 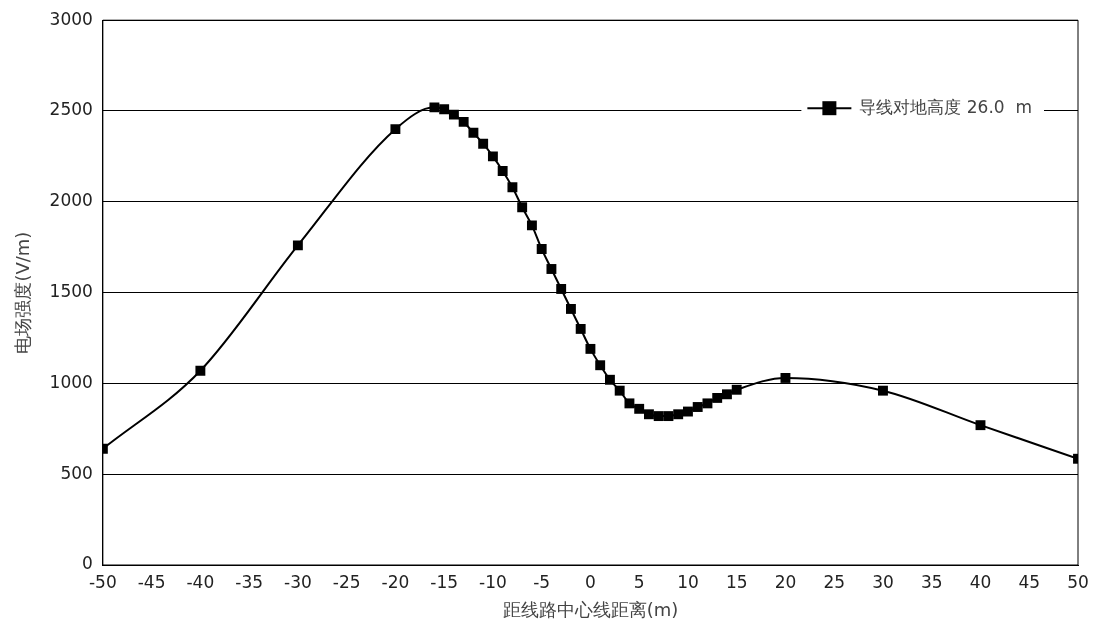 I want to click on y-tick-label: 500, so click(x=76, y=472).